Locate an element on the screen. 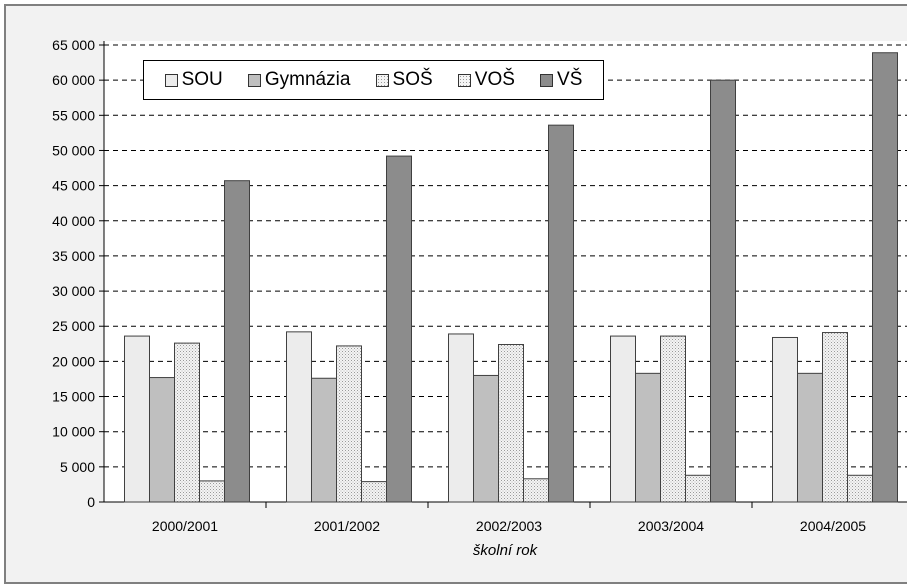  bar-voš-0 is located at coordinates (212, 491).